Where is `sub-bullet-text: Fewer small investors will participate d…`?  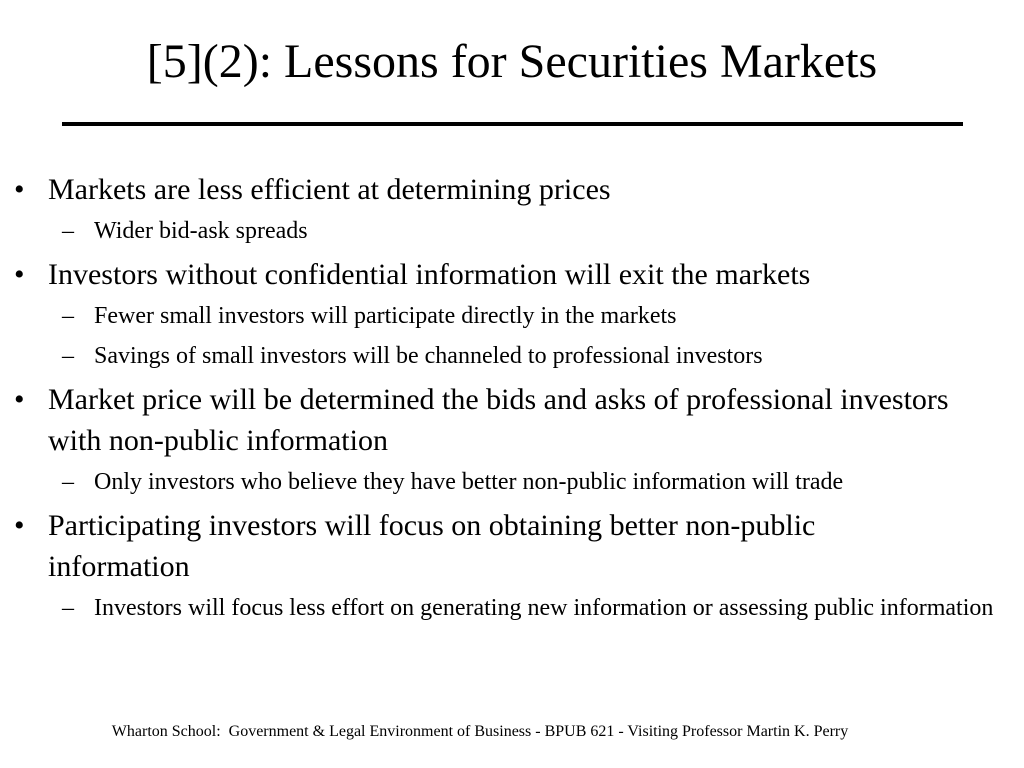
sub-bullet-text: Fewer small investors will participate d… is located at coordinates (385, 316).